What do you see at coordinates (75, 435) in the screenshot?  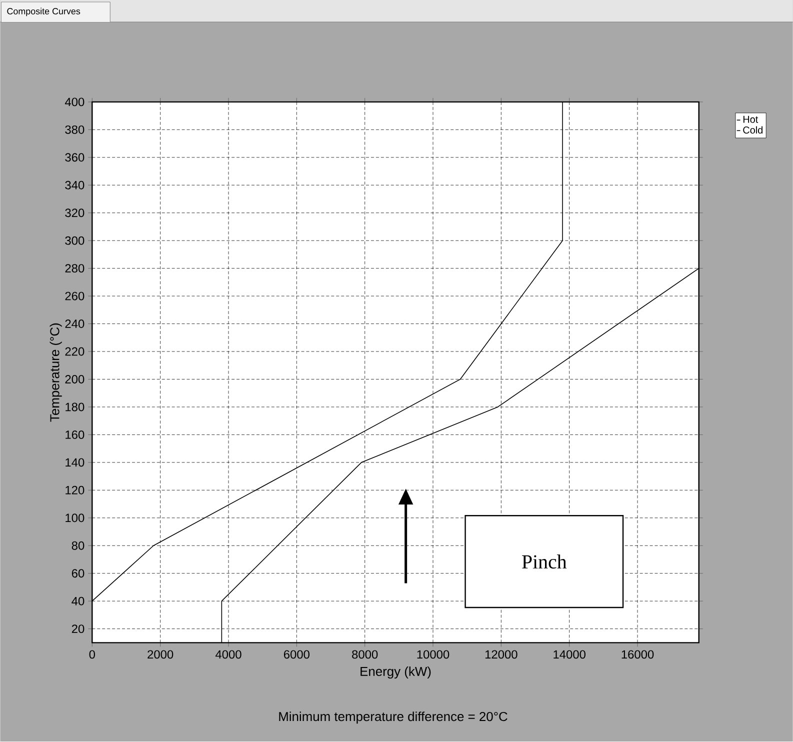 I see `y-tick-label: 160` at bounding box center [75, 435].